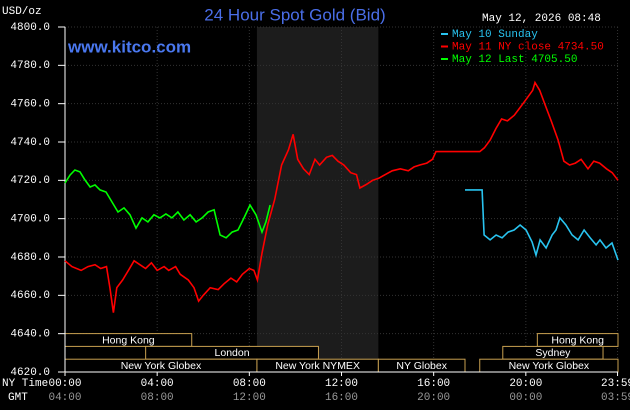 The image size is (630, 410). Describe the element at coordinates (553, 353) in the screenshot. I see `session-label: Sydney` at that location.